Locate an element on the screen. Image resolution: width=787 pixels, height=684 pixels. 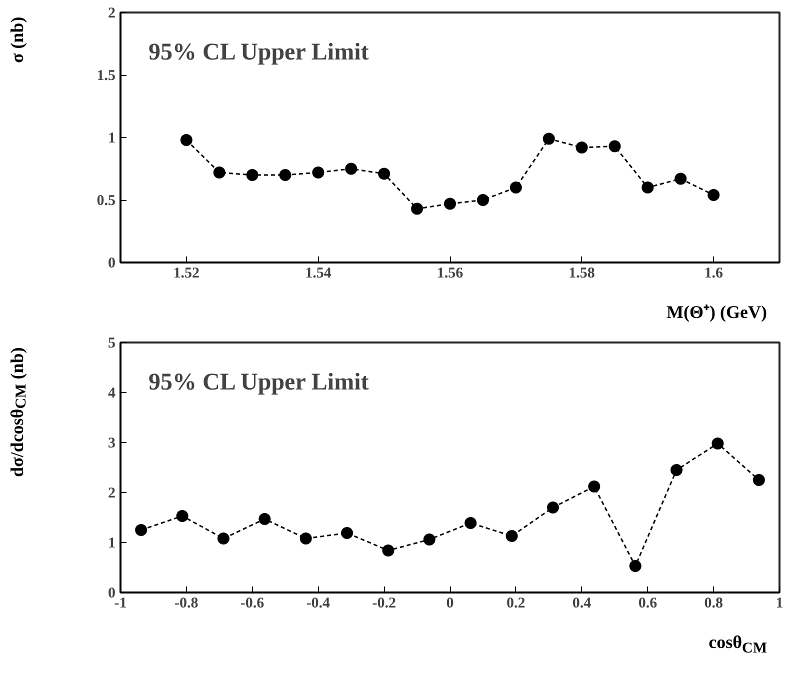
x-axis-title: cosθ$_{CM}$ is located at coordinates (737, 645).